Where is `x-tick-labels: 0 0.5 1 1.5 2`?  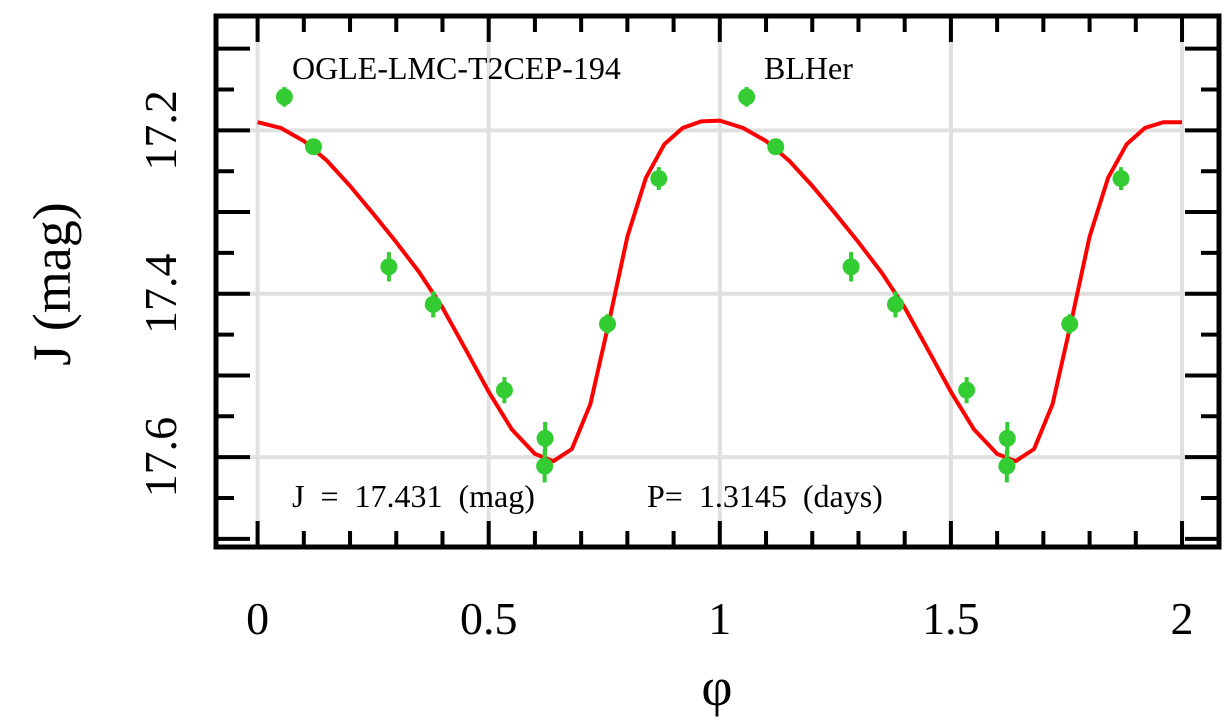 x-tick-labels: 0 0.5 1 1.5 2 is located at coordinates (719, 618).